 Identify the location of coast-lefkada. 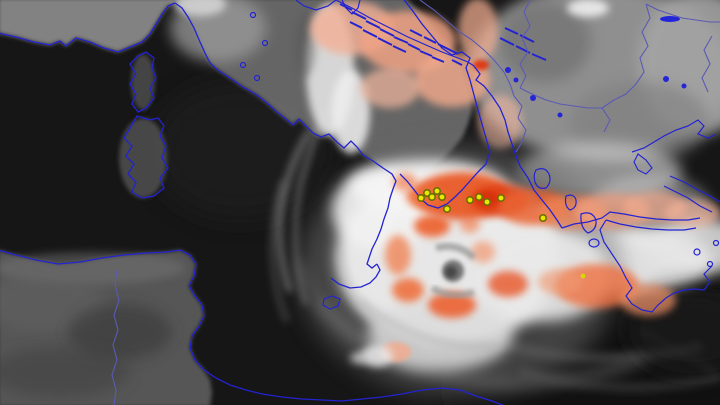
(570, 202).